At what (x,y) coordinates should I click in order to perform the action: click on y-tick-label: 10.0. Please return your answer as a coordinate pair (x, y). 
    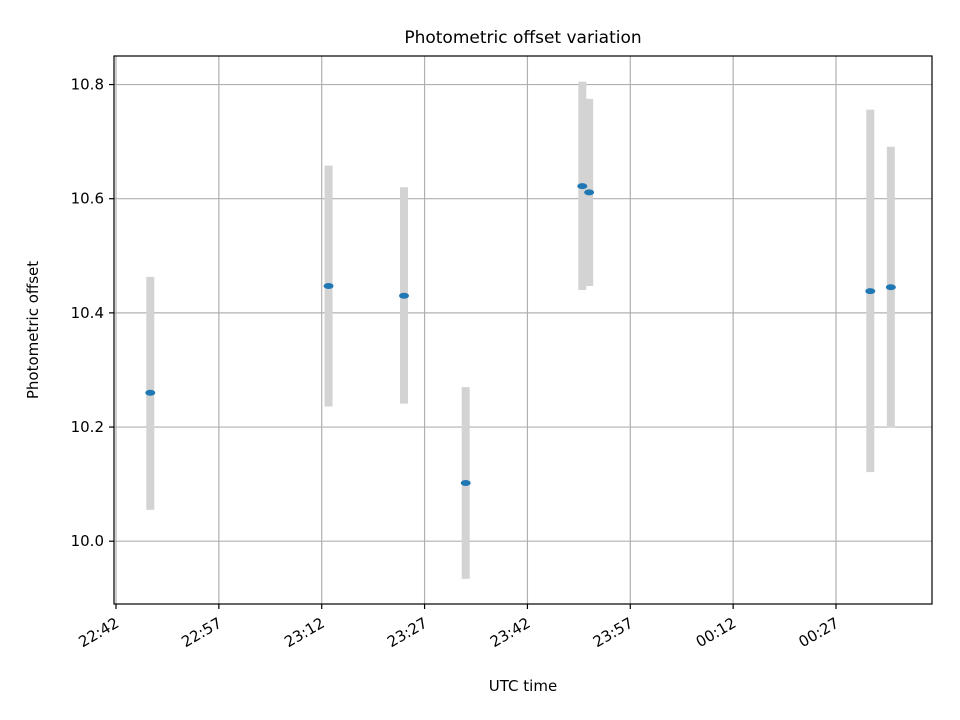
    Looking at the image, I should click on (87, 541).